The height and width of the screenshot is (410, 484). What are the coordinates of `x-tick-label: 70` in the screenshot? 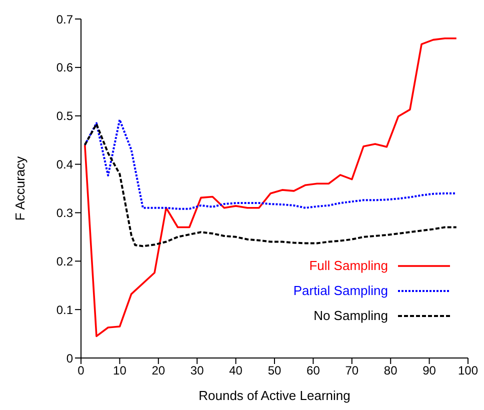 It's located at (352, 371).